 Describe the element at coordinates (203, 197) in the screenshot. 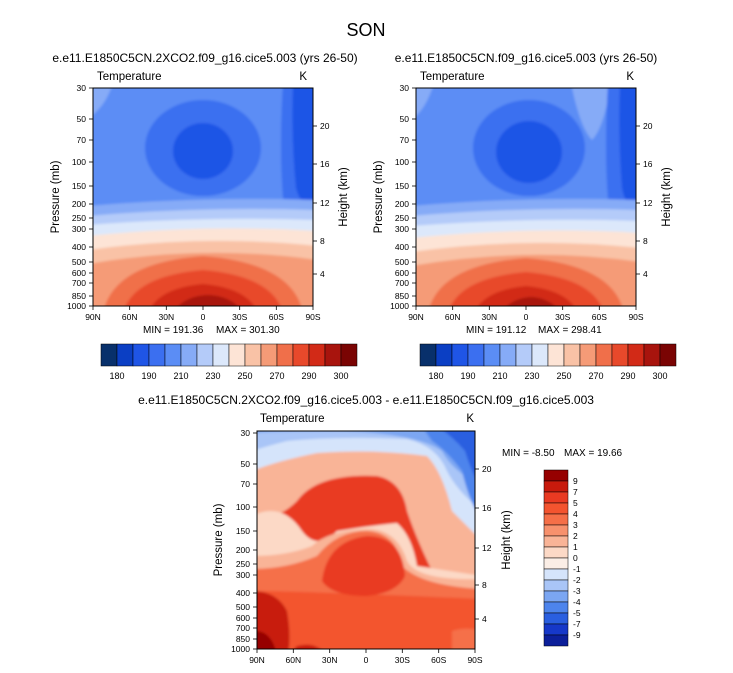

I see `temperature-field-2xco2` at that location.